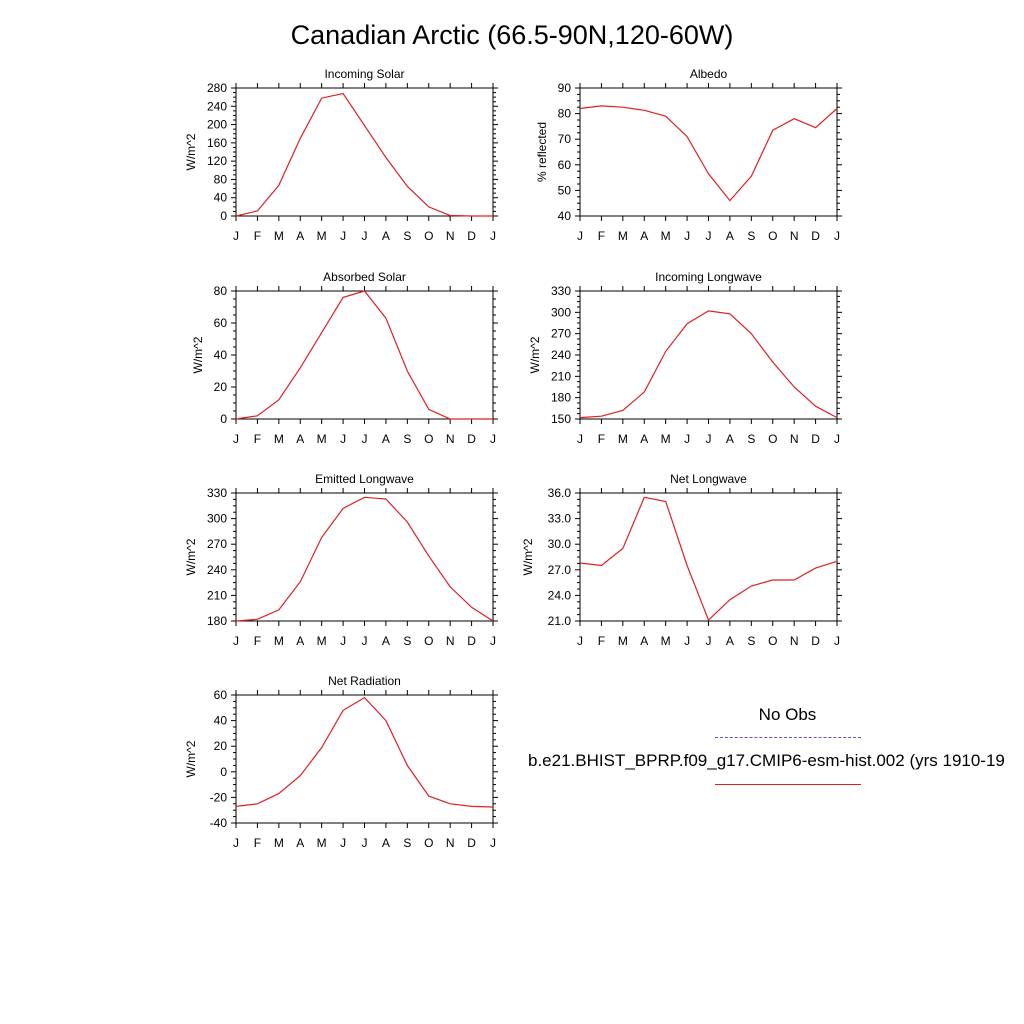  What do you see at coordinates (561, 419) in the screenshot?
I see `y-tick-label: 150` at bounding box center [561, 419].